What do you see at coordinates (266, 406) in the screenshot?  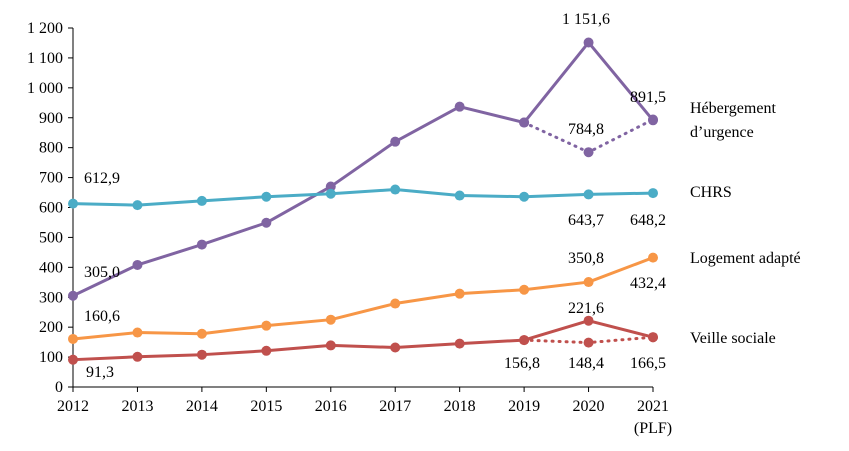 I see `x-tick-label: 2015` at bounding box center [266, 406].